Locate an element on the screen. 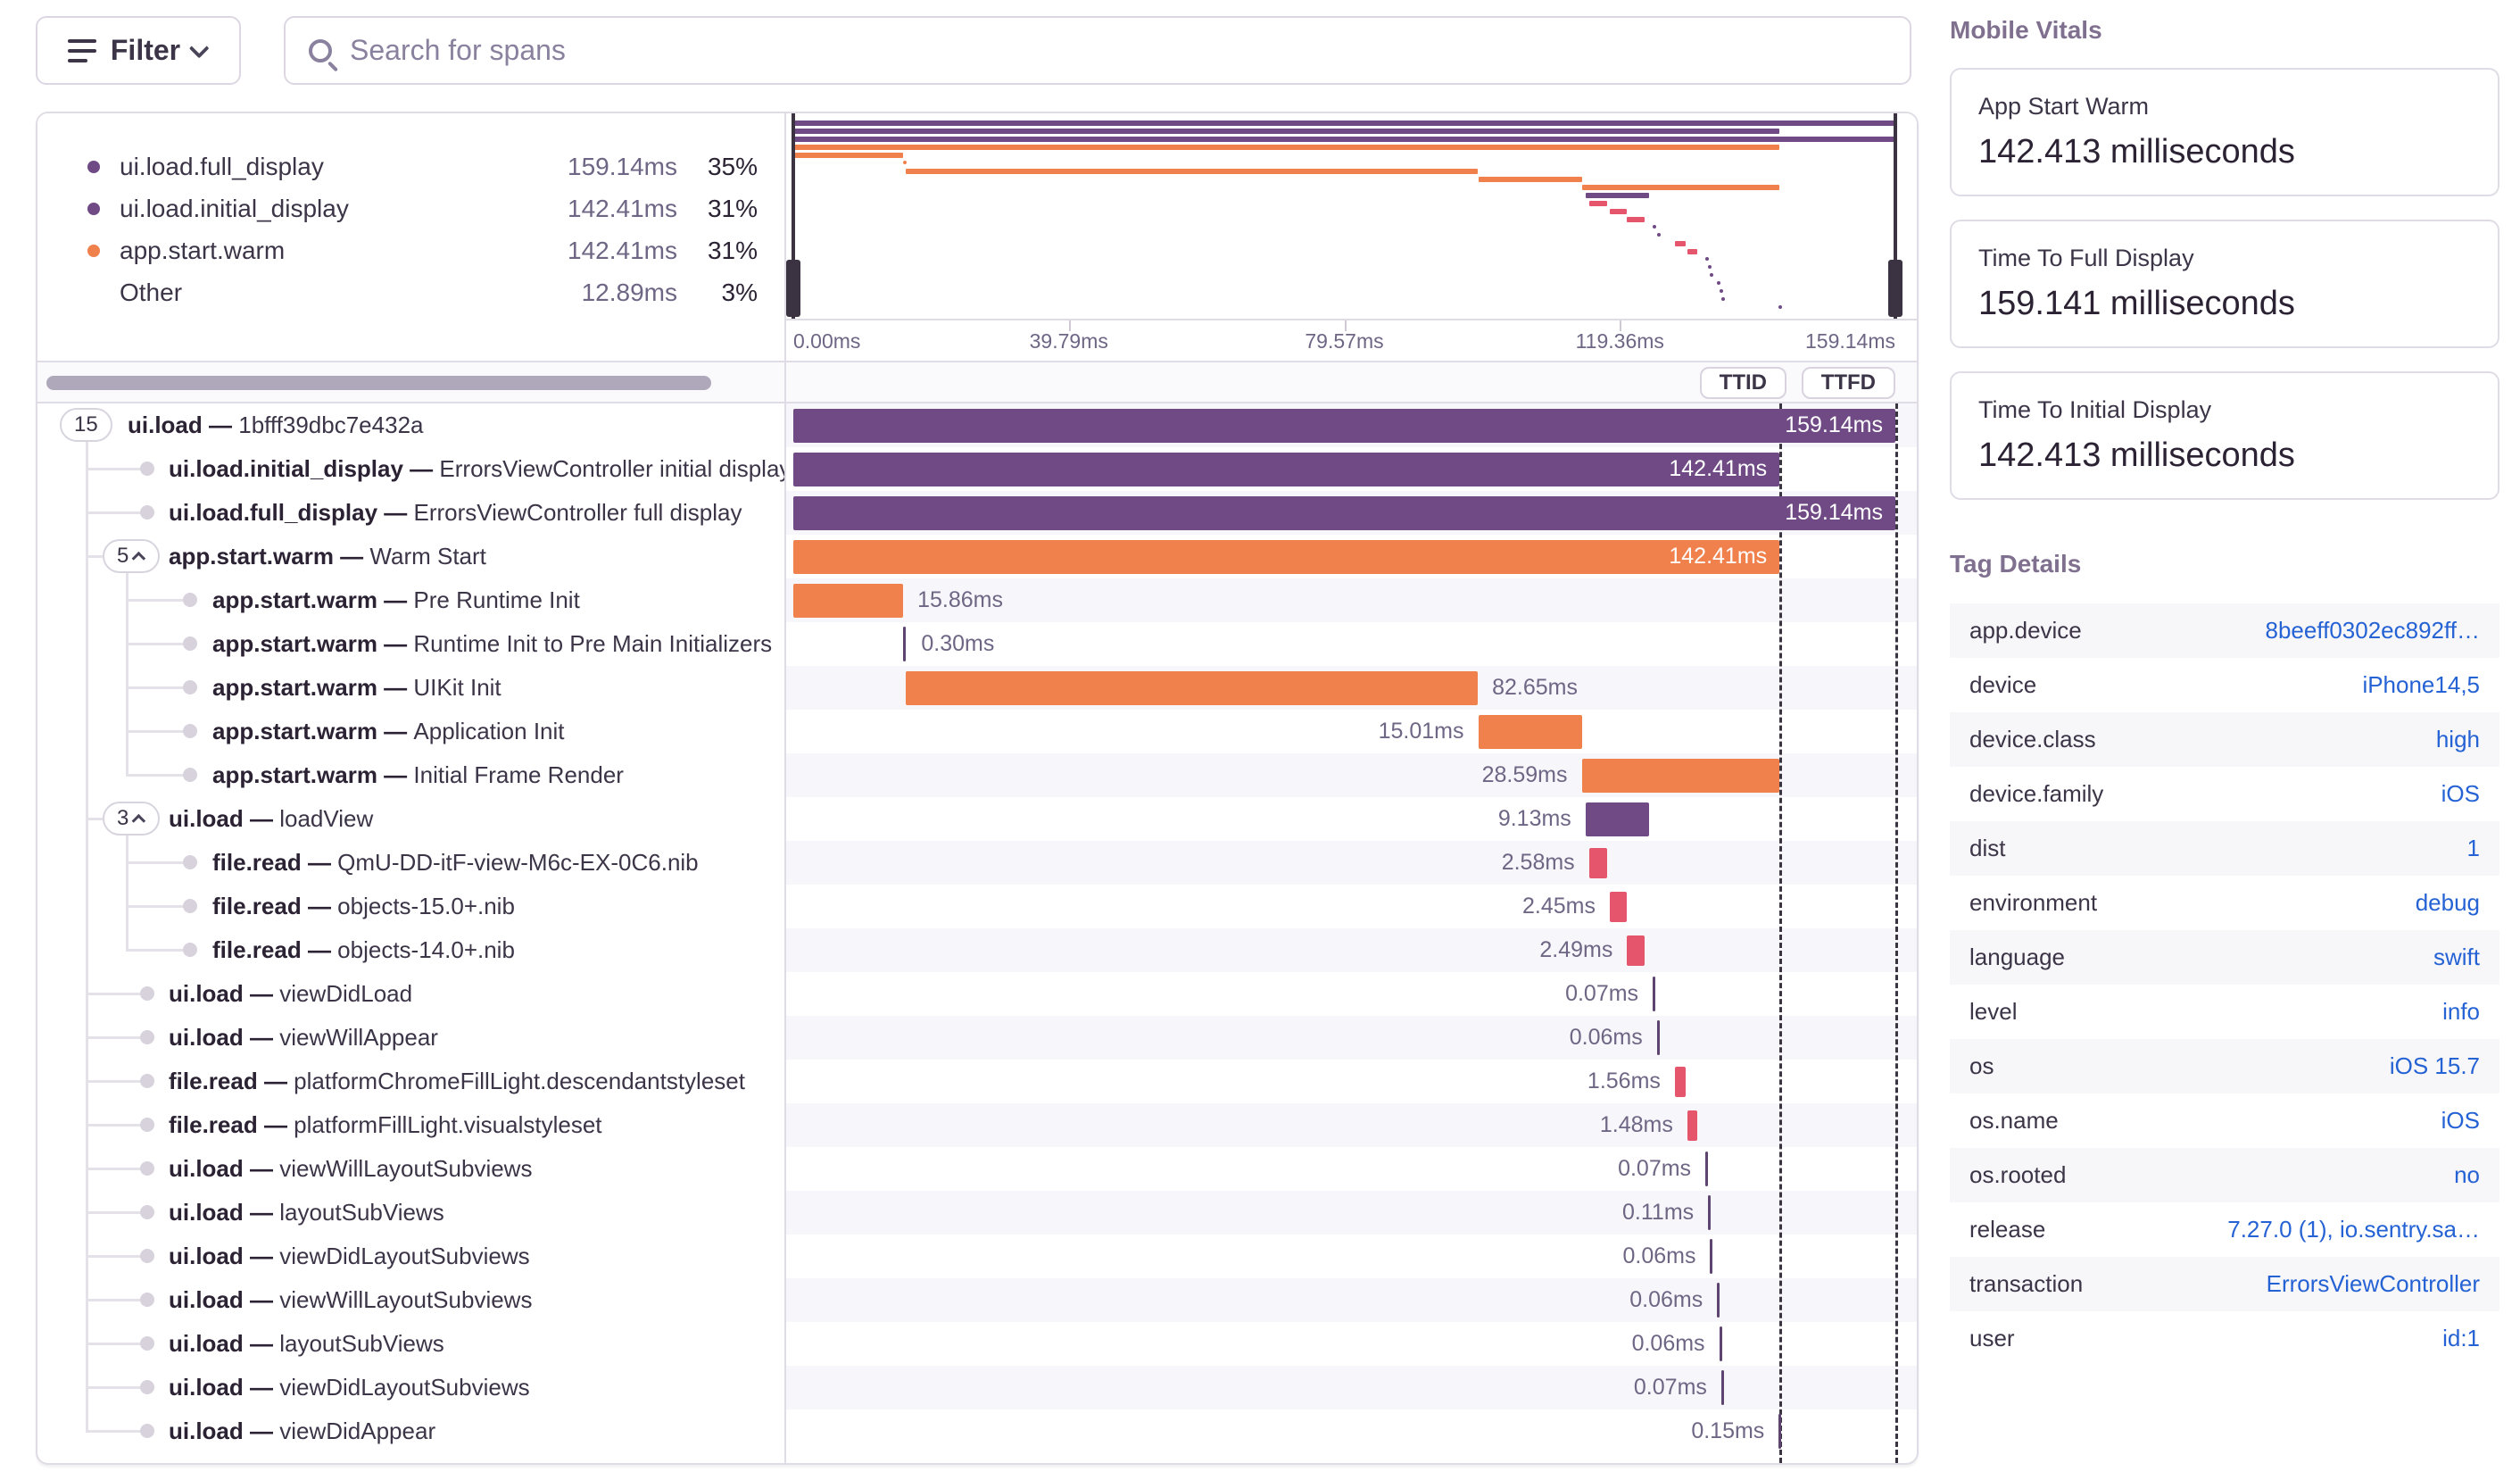 Image resolution: width=2520 pixels, height=1480 pixels. ttfd-button: TTFD is located at coordinates (1848, 383).